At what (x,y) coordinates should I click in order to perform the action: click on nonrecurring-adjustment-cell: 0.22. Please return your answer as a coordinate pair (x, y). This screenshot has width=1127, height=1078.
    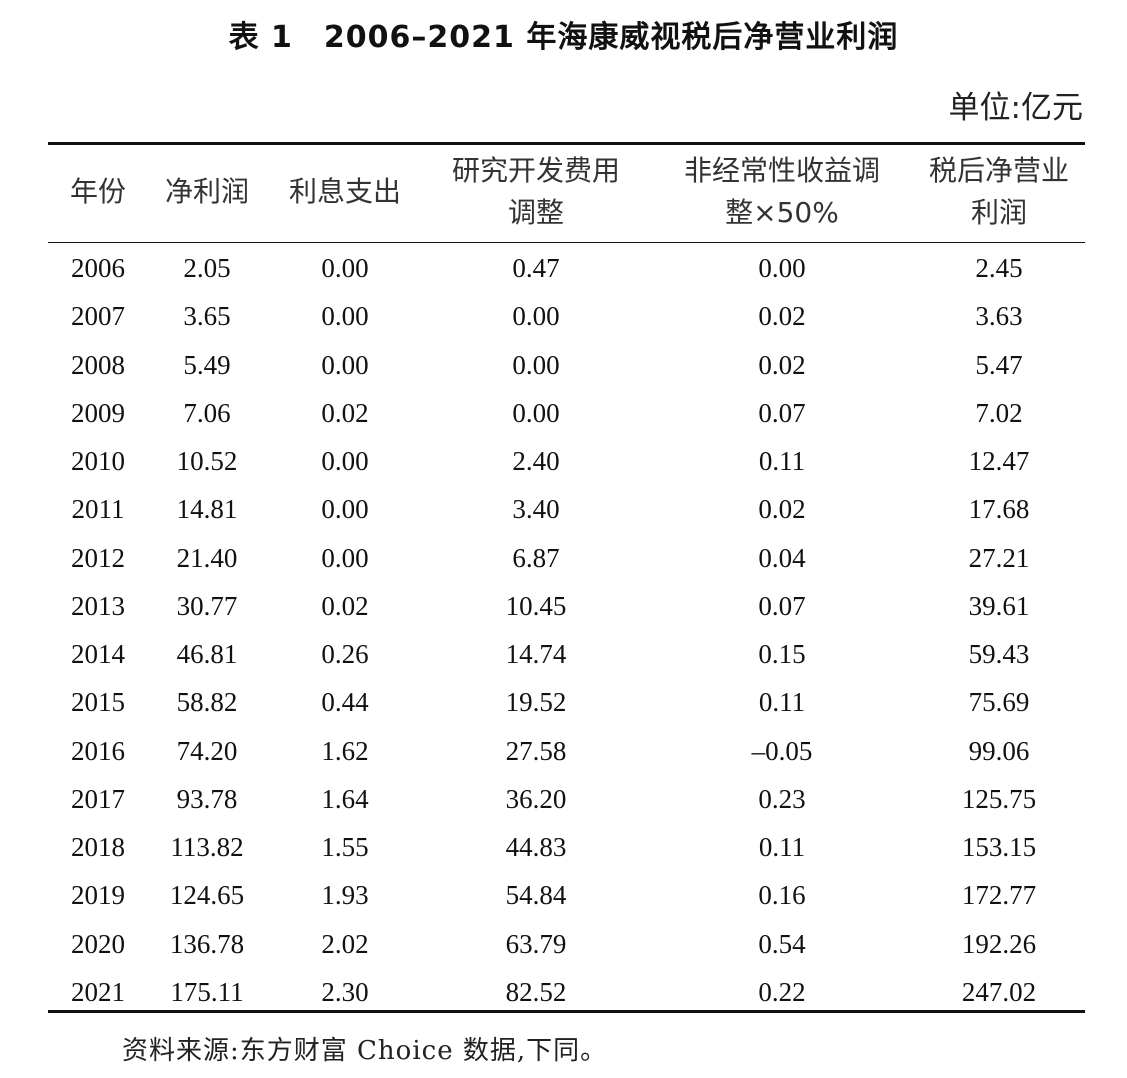
    Looking at the image, I should click on (782, 991).